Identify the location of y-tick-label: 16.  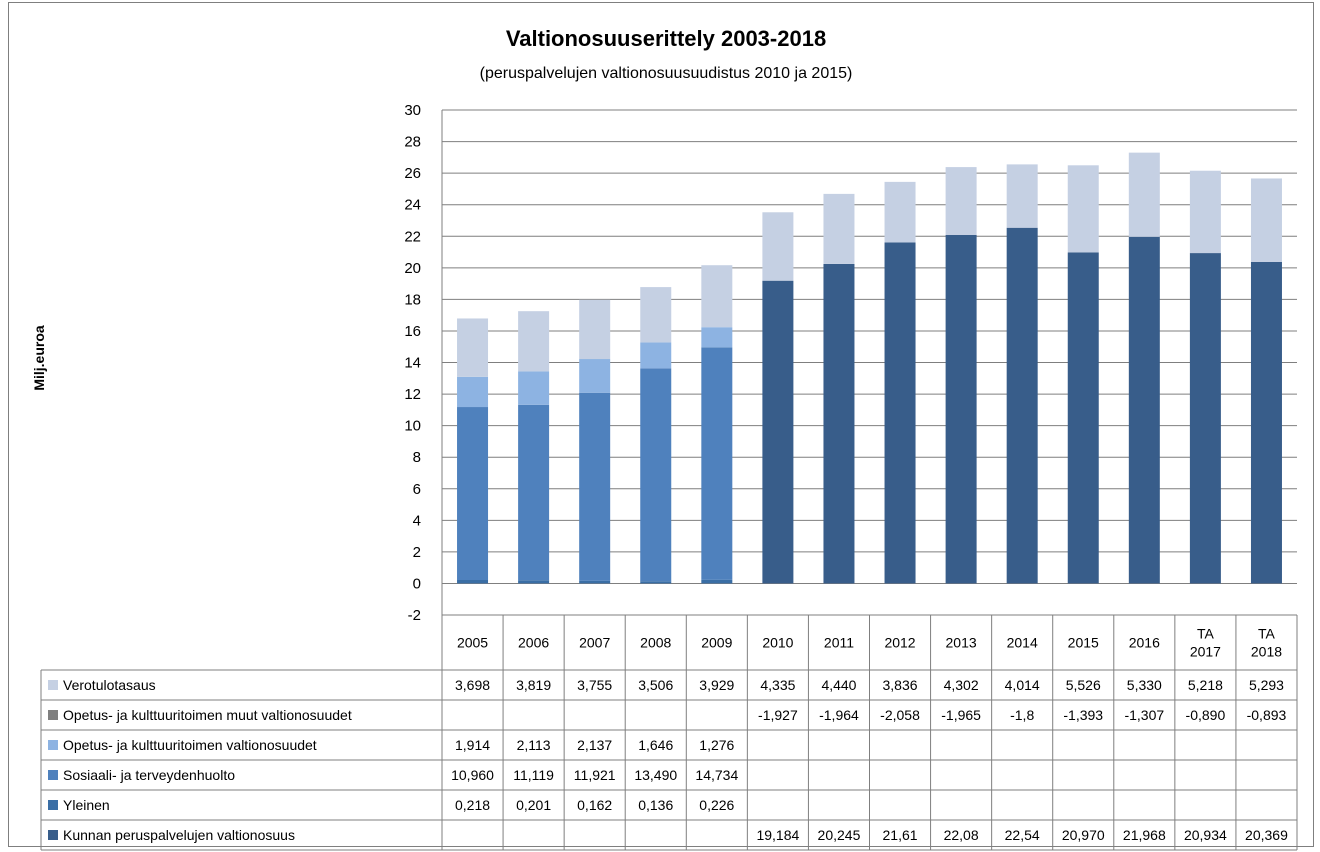
(412, 331).